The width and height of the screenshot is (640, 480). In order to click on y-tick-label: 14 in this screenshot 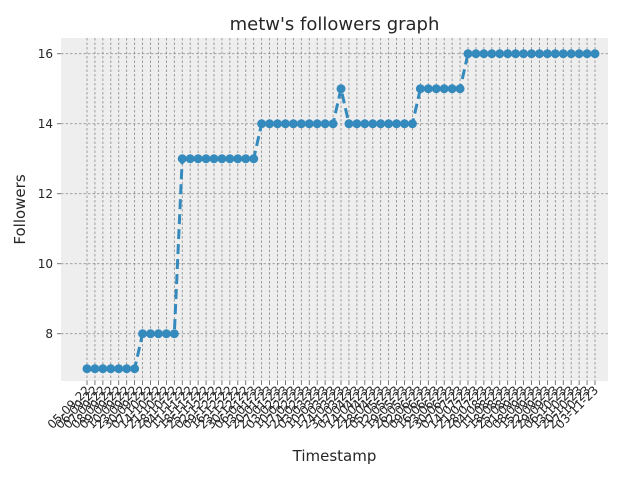, I will do `click(45, 124)`.